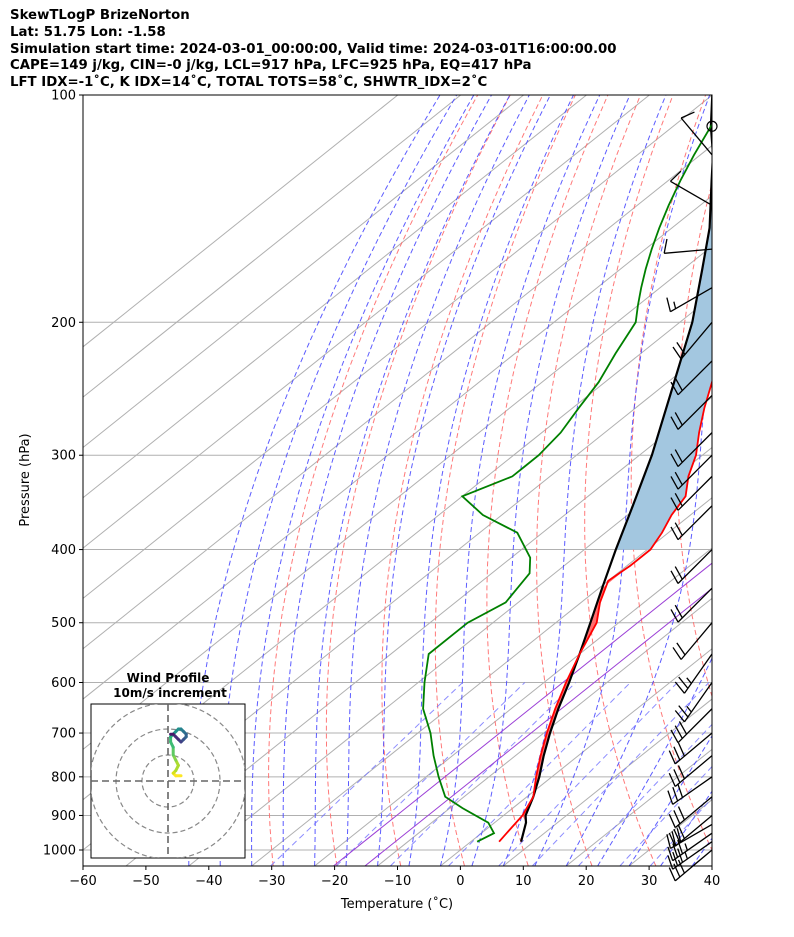  Describe the element at coordinates (334, 881) in the screenshot. I see `x-tick-label: −20` at that location.